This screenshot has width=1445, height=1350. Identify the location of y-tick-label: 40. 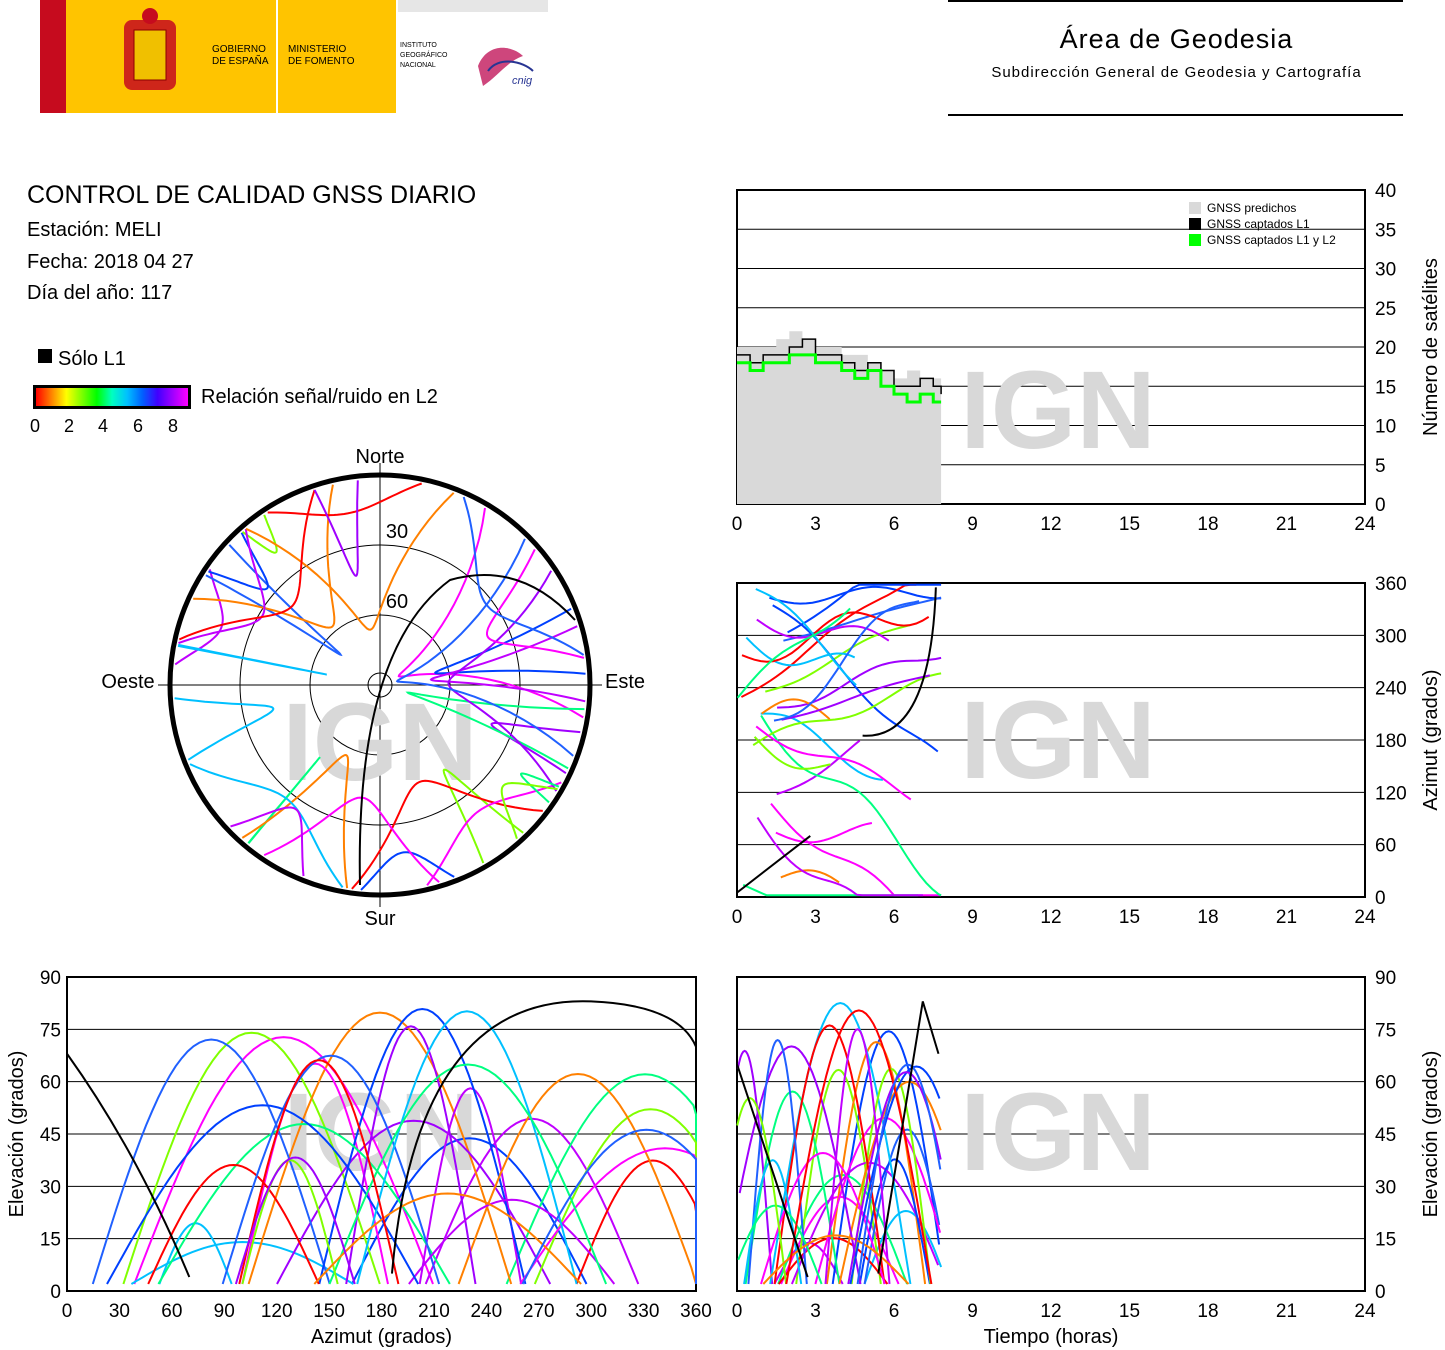
(1385, 191).